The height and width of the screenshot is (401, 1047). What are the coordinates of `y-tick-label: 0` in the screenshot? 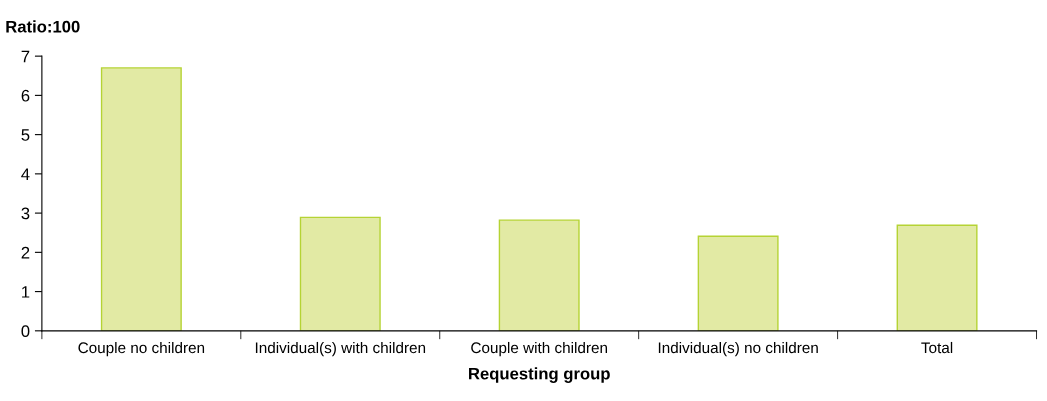 It's located at (25, 331).